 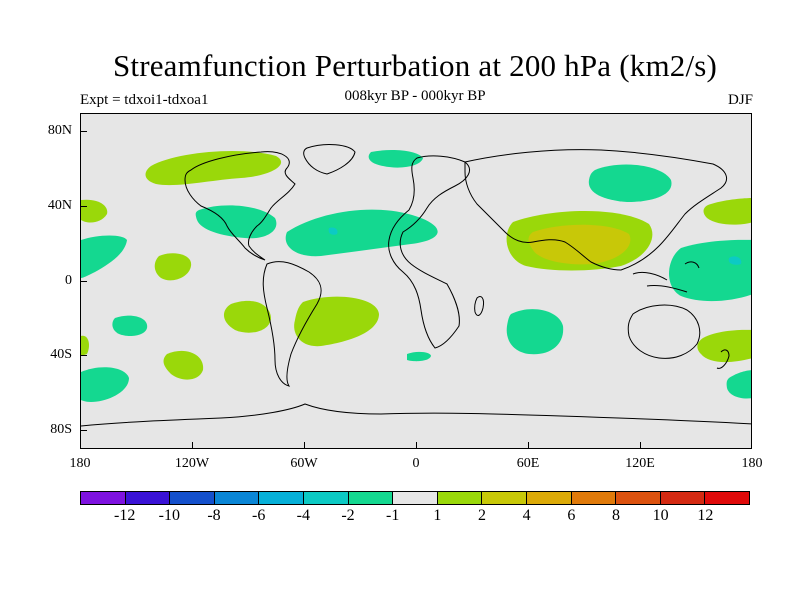 What do you see at coordinates (596, 210) in the screenshot?
I see `asia-coast` at bounding box center [596, 210].